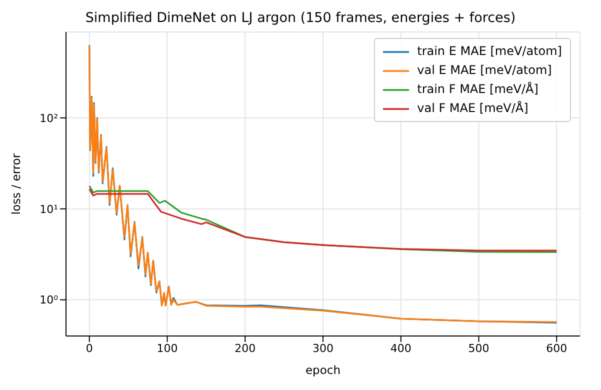 This screenshot has width=601, height=390. What do you see at coordinates (323, 370) in the screenshot?
I see `x-axis-title: epoch` at bounding box center [323, 370].